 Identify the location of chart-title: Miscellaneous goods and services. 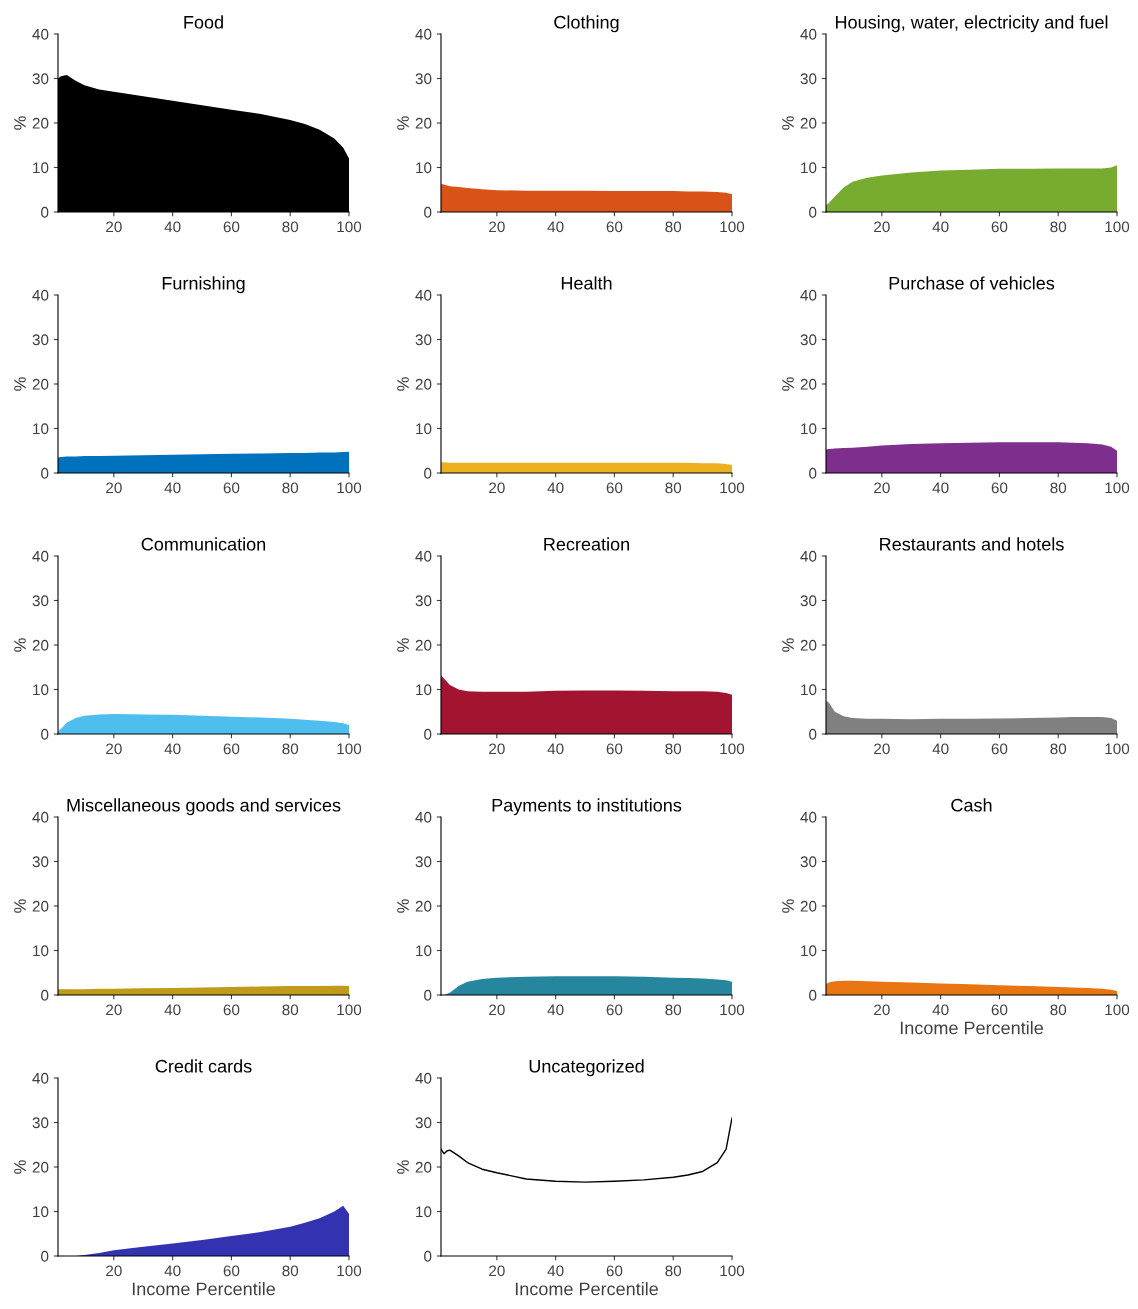
(204, 807).